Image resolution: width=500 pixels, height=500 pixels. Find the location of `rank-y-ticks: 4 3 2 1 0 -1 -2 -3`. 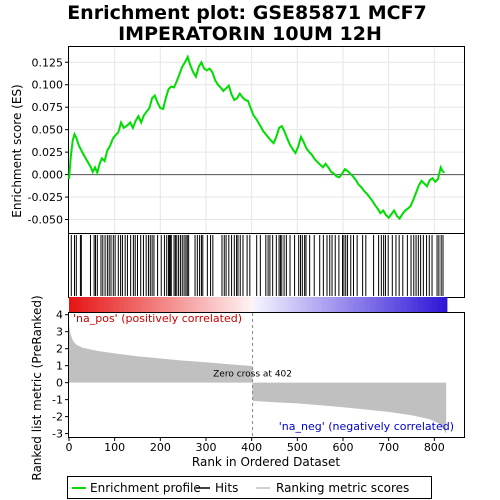

rank-y-ticks: 4 3 2 1 0 -1 -2 -3 is located at coordinates (60, 375).